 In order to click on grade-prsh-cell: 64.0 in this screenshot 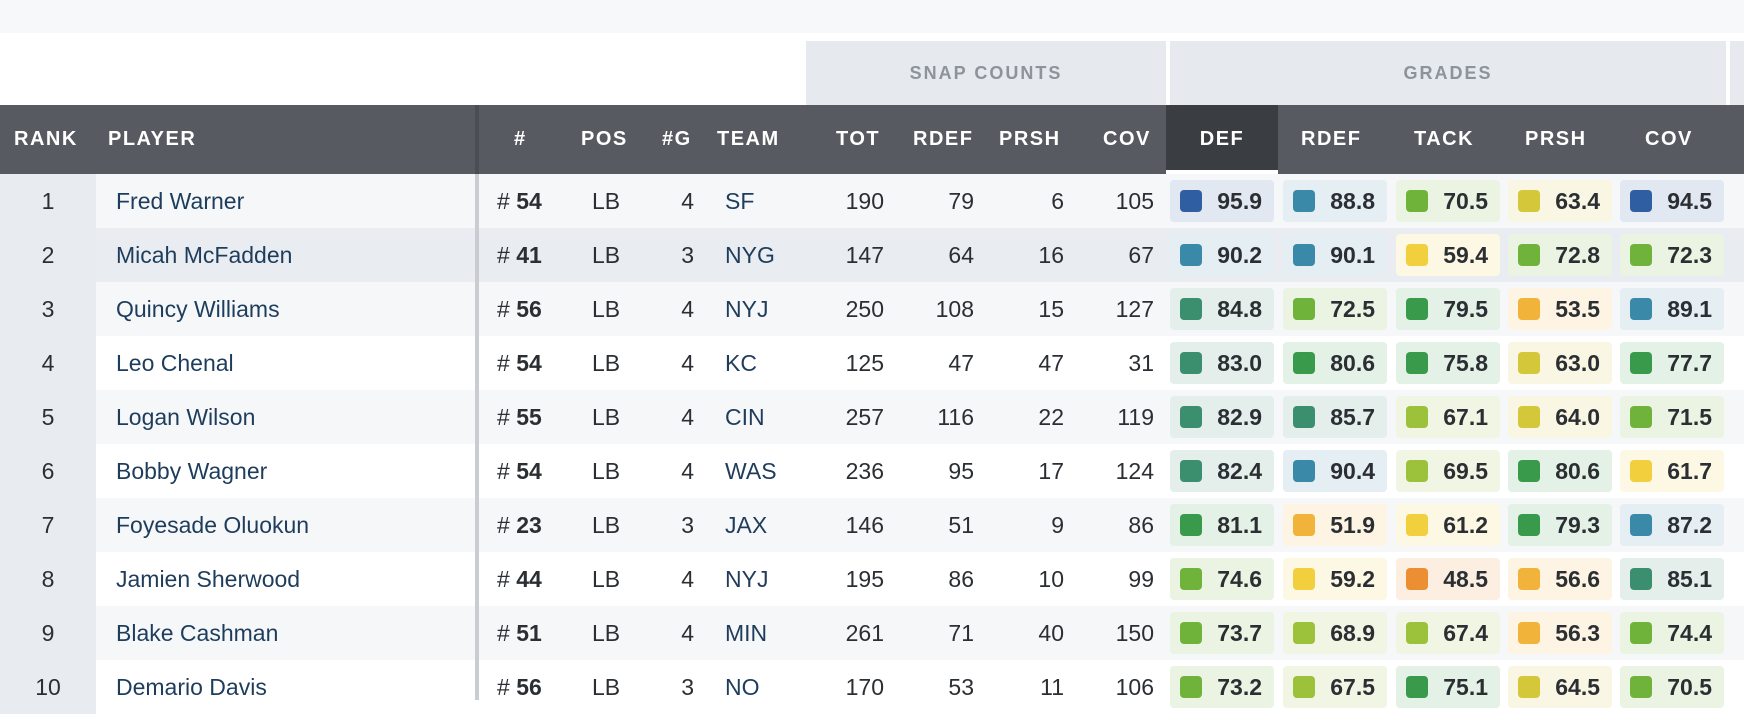, I will do `click(1560, 417)`.